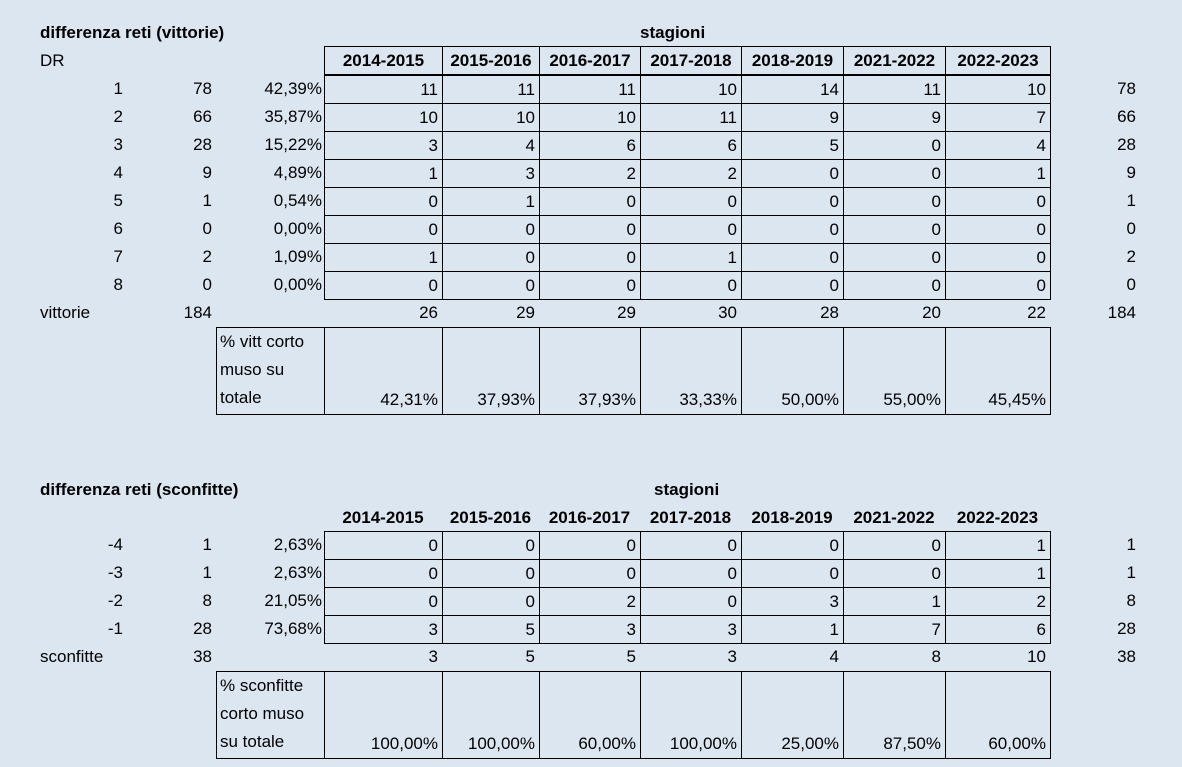  I want to click on season-value-cell: 5, so click(792, 145).